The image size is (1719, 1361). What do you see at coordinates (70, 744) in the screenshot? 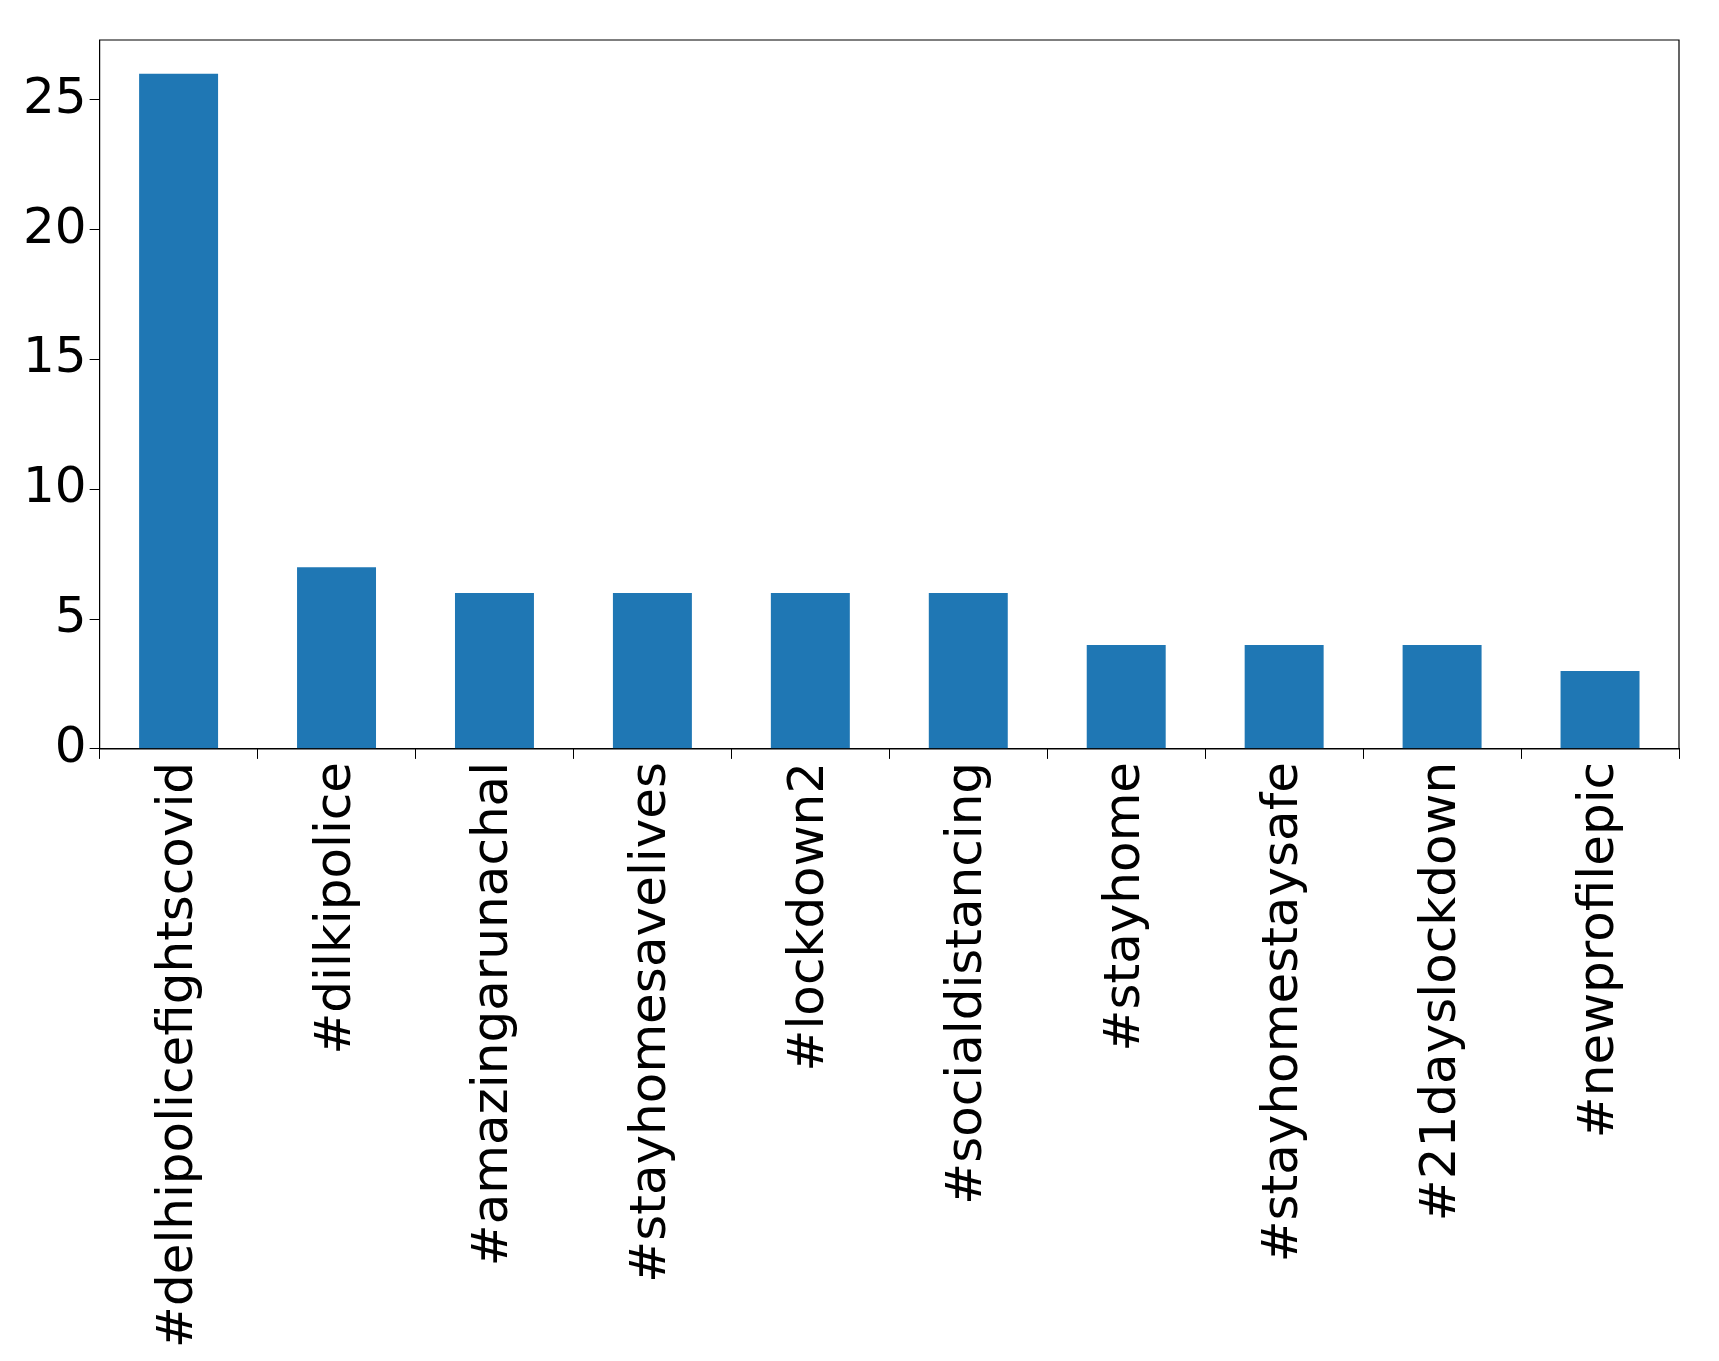
I see `y-tick-label: 0` at bounding box center [70, 744].